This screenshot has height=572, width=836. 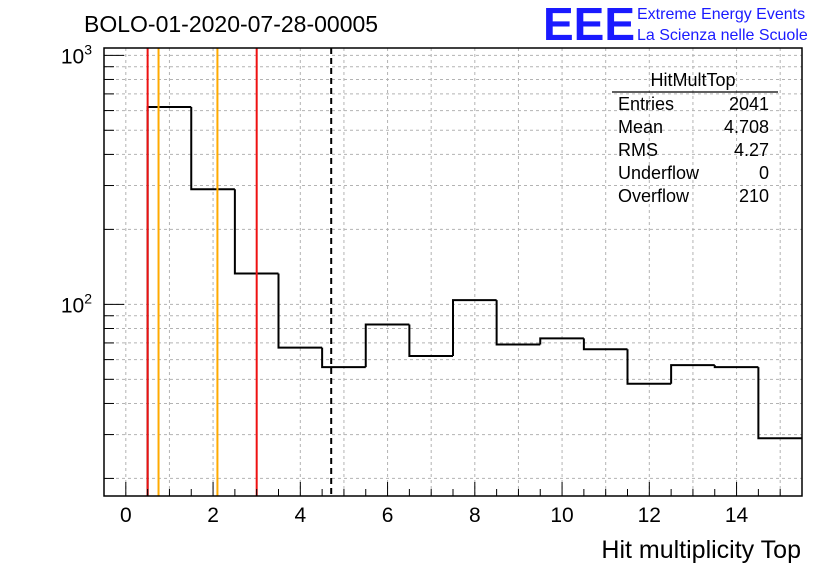 I want to click on x-axis-label: Hit multiplicity Top, so click(x=701, y=550).